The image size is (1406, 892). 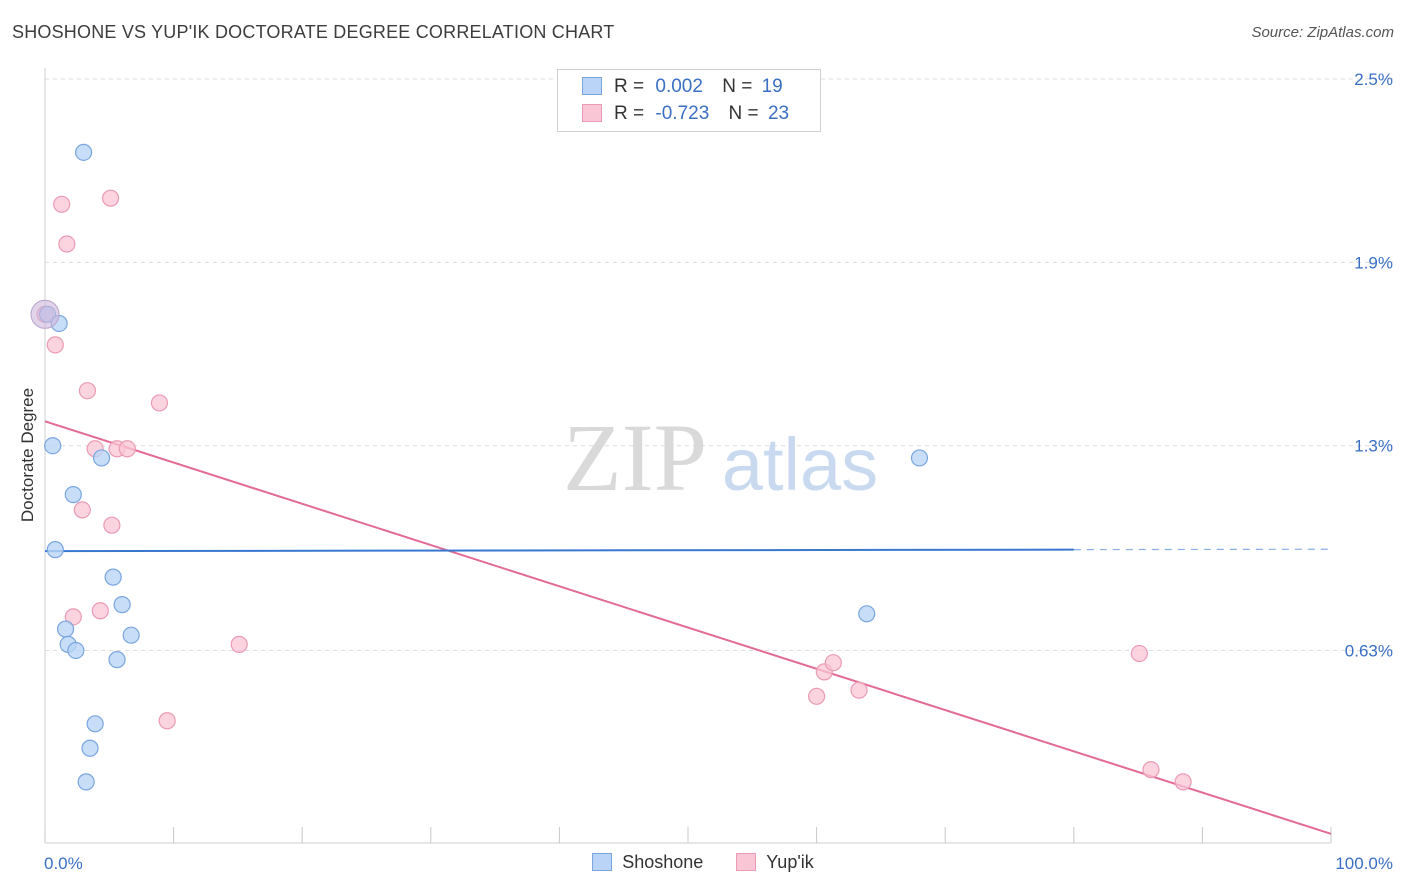 What do you see at coordinates (679, 86) in the screenshot?
I see `legend-r-value: 0.002` at bounding box center [679, 86].